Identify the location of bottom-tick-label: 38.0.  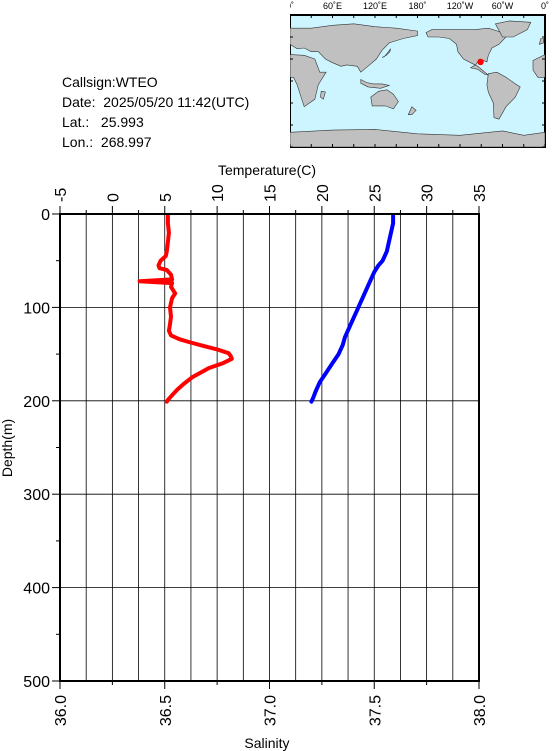
(480, 710).